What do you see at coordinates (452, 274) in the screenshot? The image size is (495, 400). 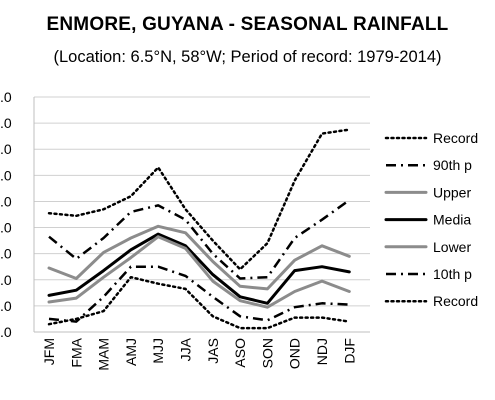 I see `legend-label: 10th p` at bounding box center [452, 274].